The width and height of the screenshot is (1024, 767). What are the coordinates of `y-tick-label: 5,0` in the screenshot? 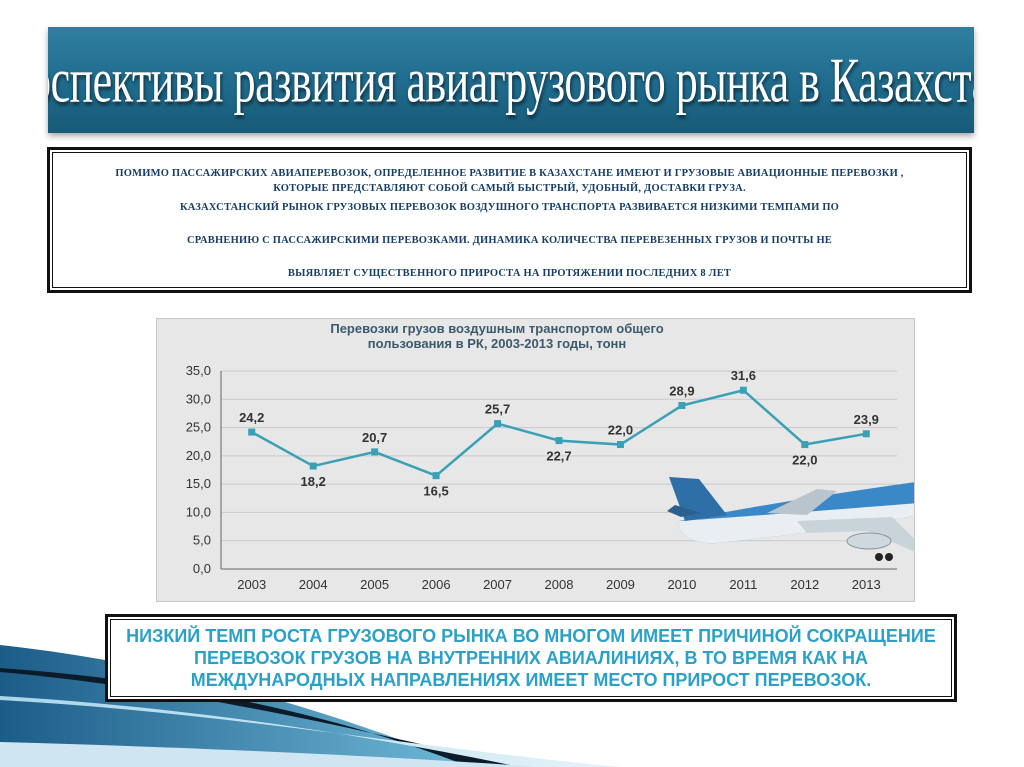 It's located at (202, 540).